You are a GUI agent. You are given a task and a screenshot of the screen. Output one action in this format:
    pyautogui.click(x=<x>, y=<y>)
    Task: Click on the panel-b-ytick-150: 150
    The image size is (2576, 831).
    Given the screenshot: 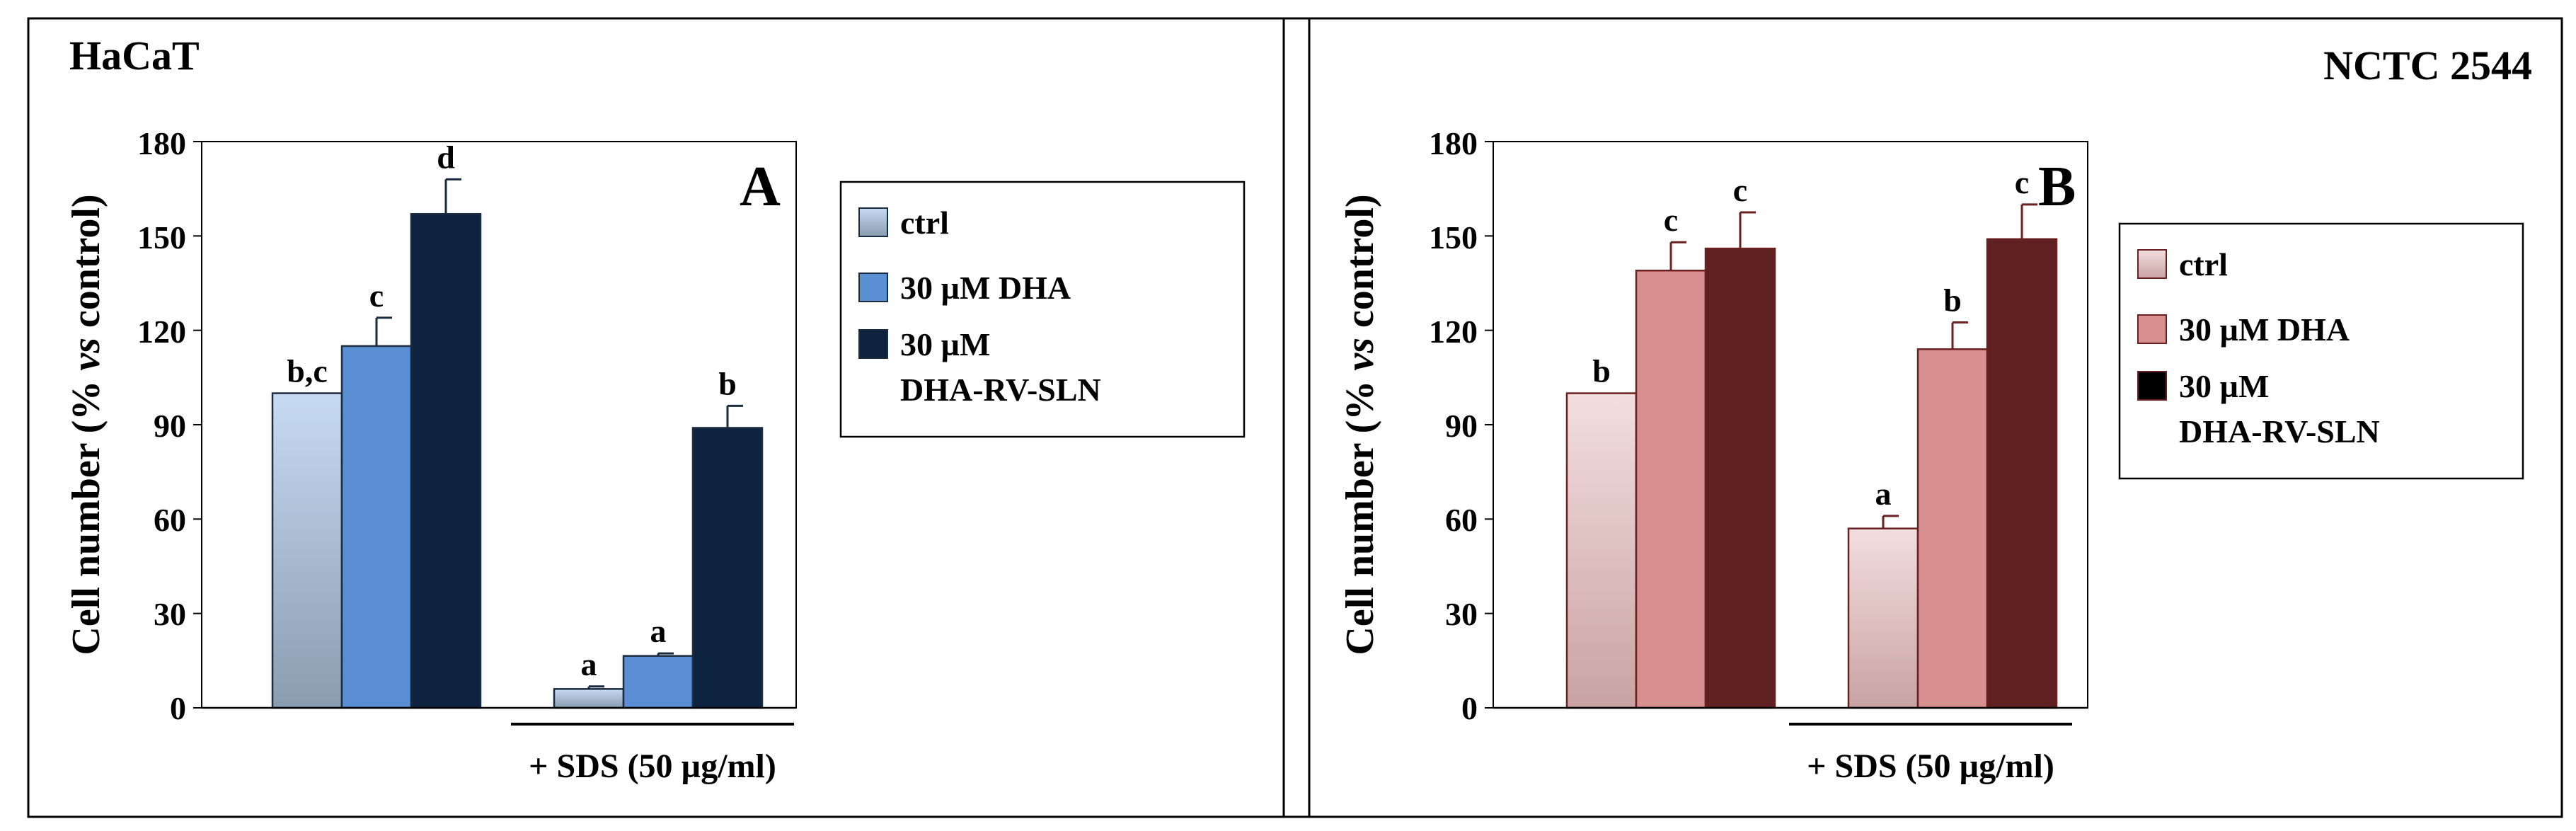 What is the action you would take?
    pyautogui.click(x=1454, y=237)
    